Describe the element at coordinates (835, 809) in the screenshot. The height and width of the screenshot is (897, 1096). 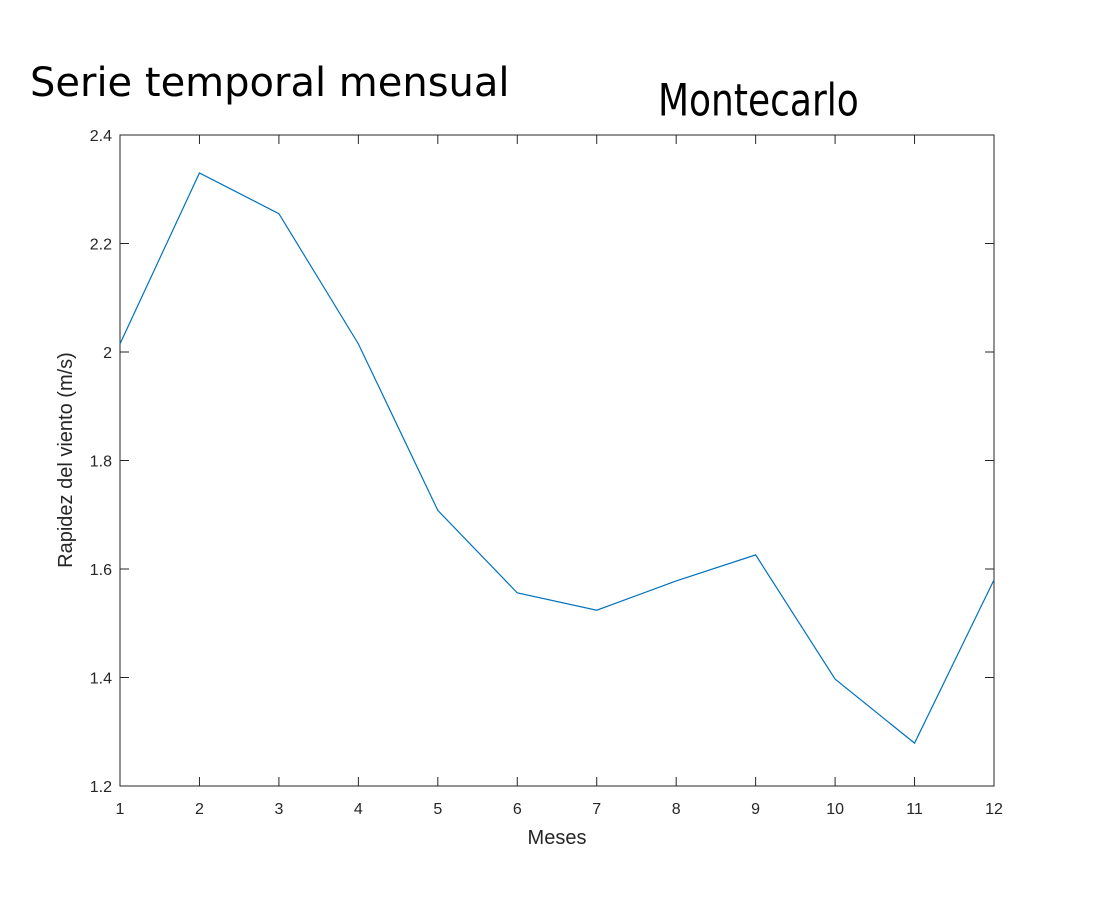
I see `x-tick-label: 10` at that location.